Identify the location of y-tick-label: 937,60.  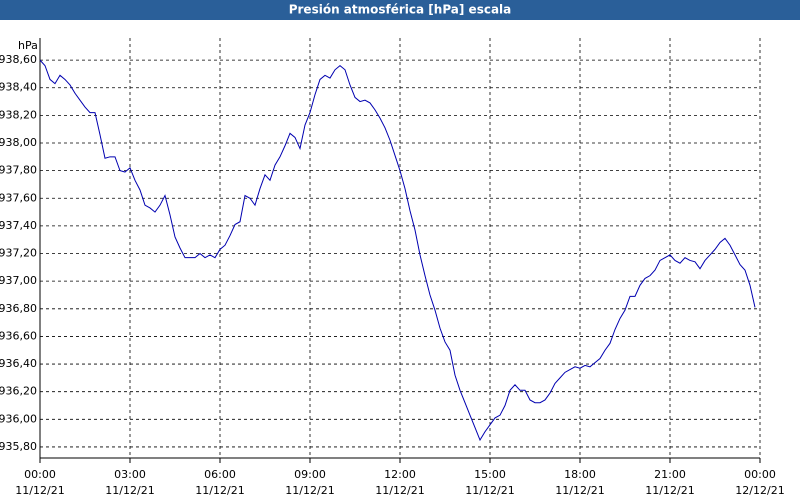
(18, 197).